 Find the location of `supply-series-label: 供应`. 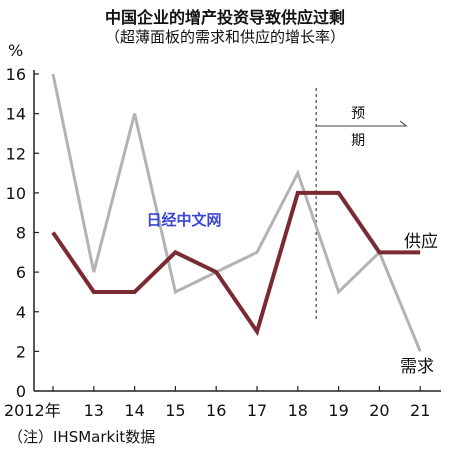

supply-series-label: 供应 is located at coordinates (421, 242).